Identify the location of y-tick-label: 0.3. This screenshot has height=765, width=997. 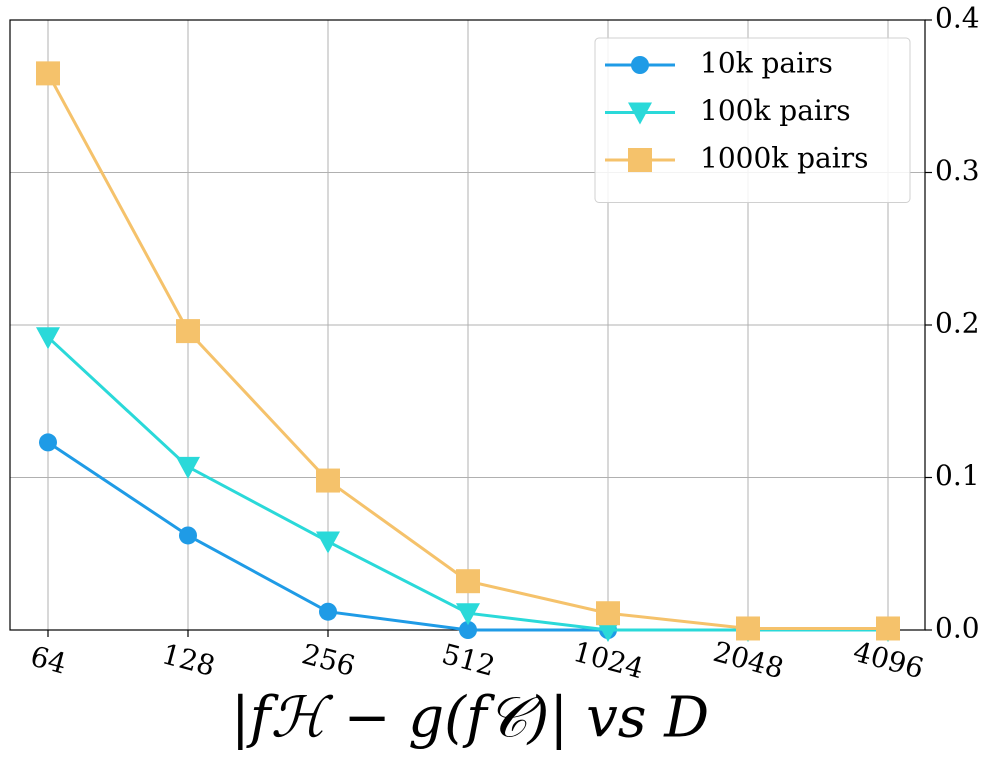
(957, 170).